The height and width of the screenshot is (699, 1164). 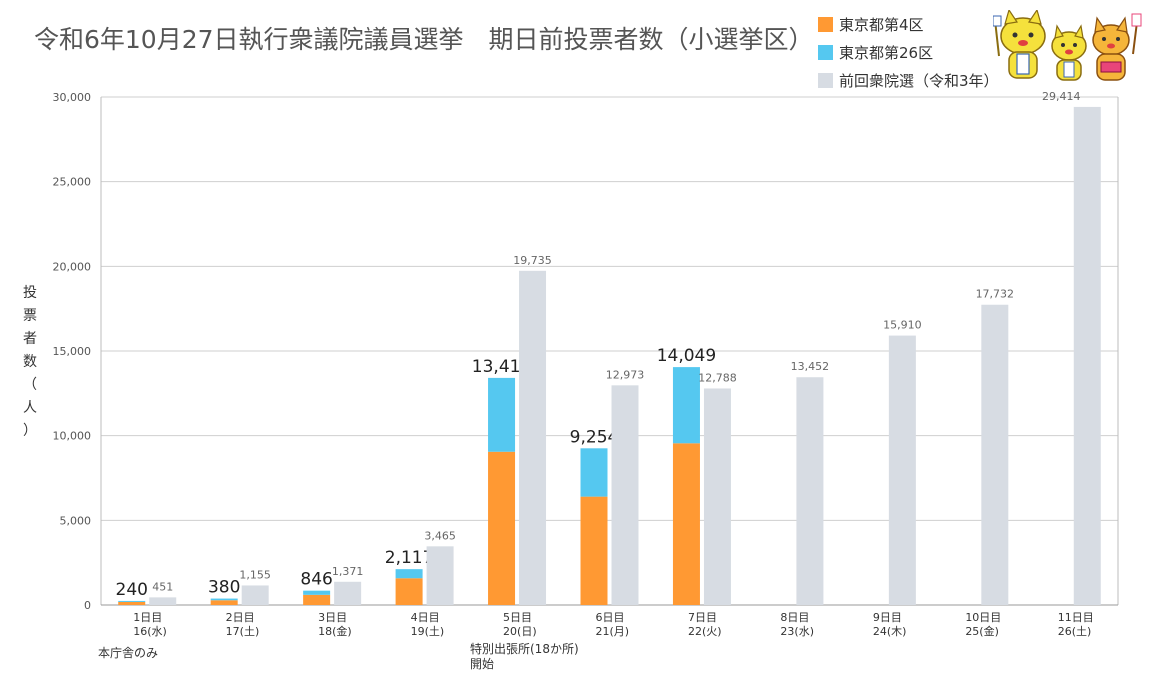 What do you see at coordinates (520, 631) in the screenshot?
I see `x-tick-label-date: 20(日)` at bounding box center [520, 631].